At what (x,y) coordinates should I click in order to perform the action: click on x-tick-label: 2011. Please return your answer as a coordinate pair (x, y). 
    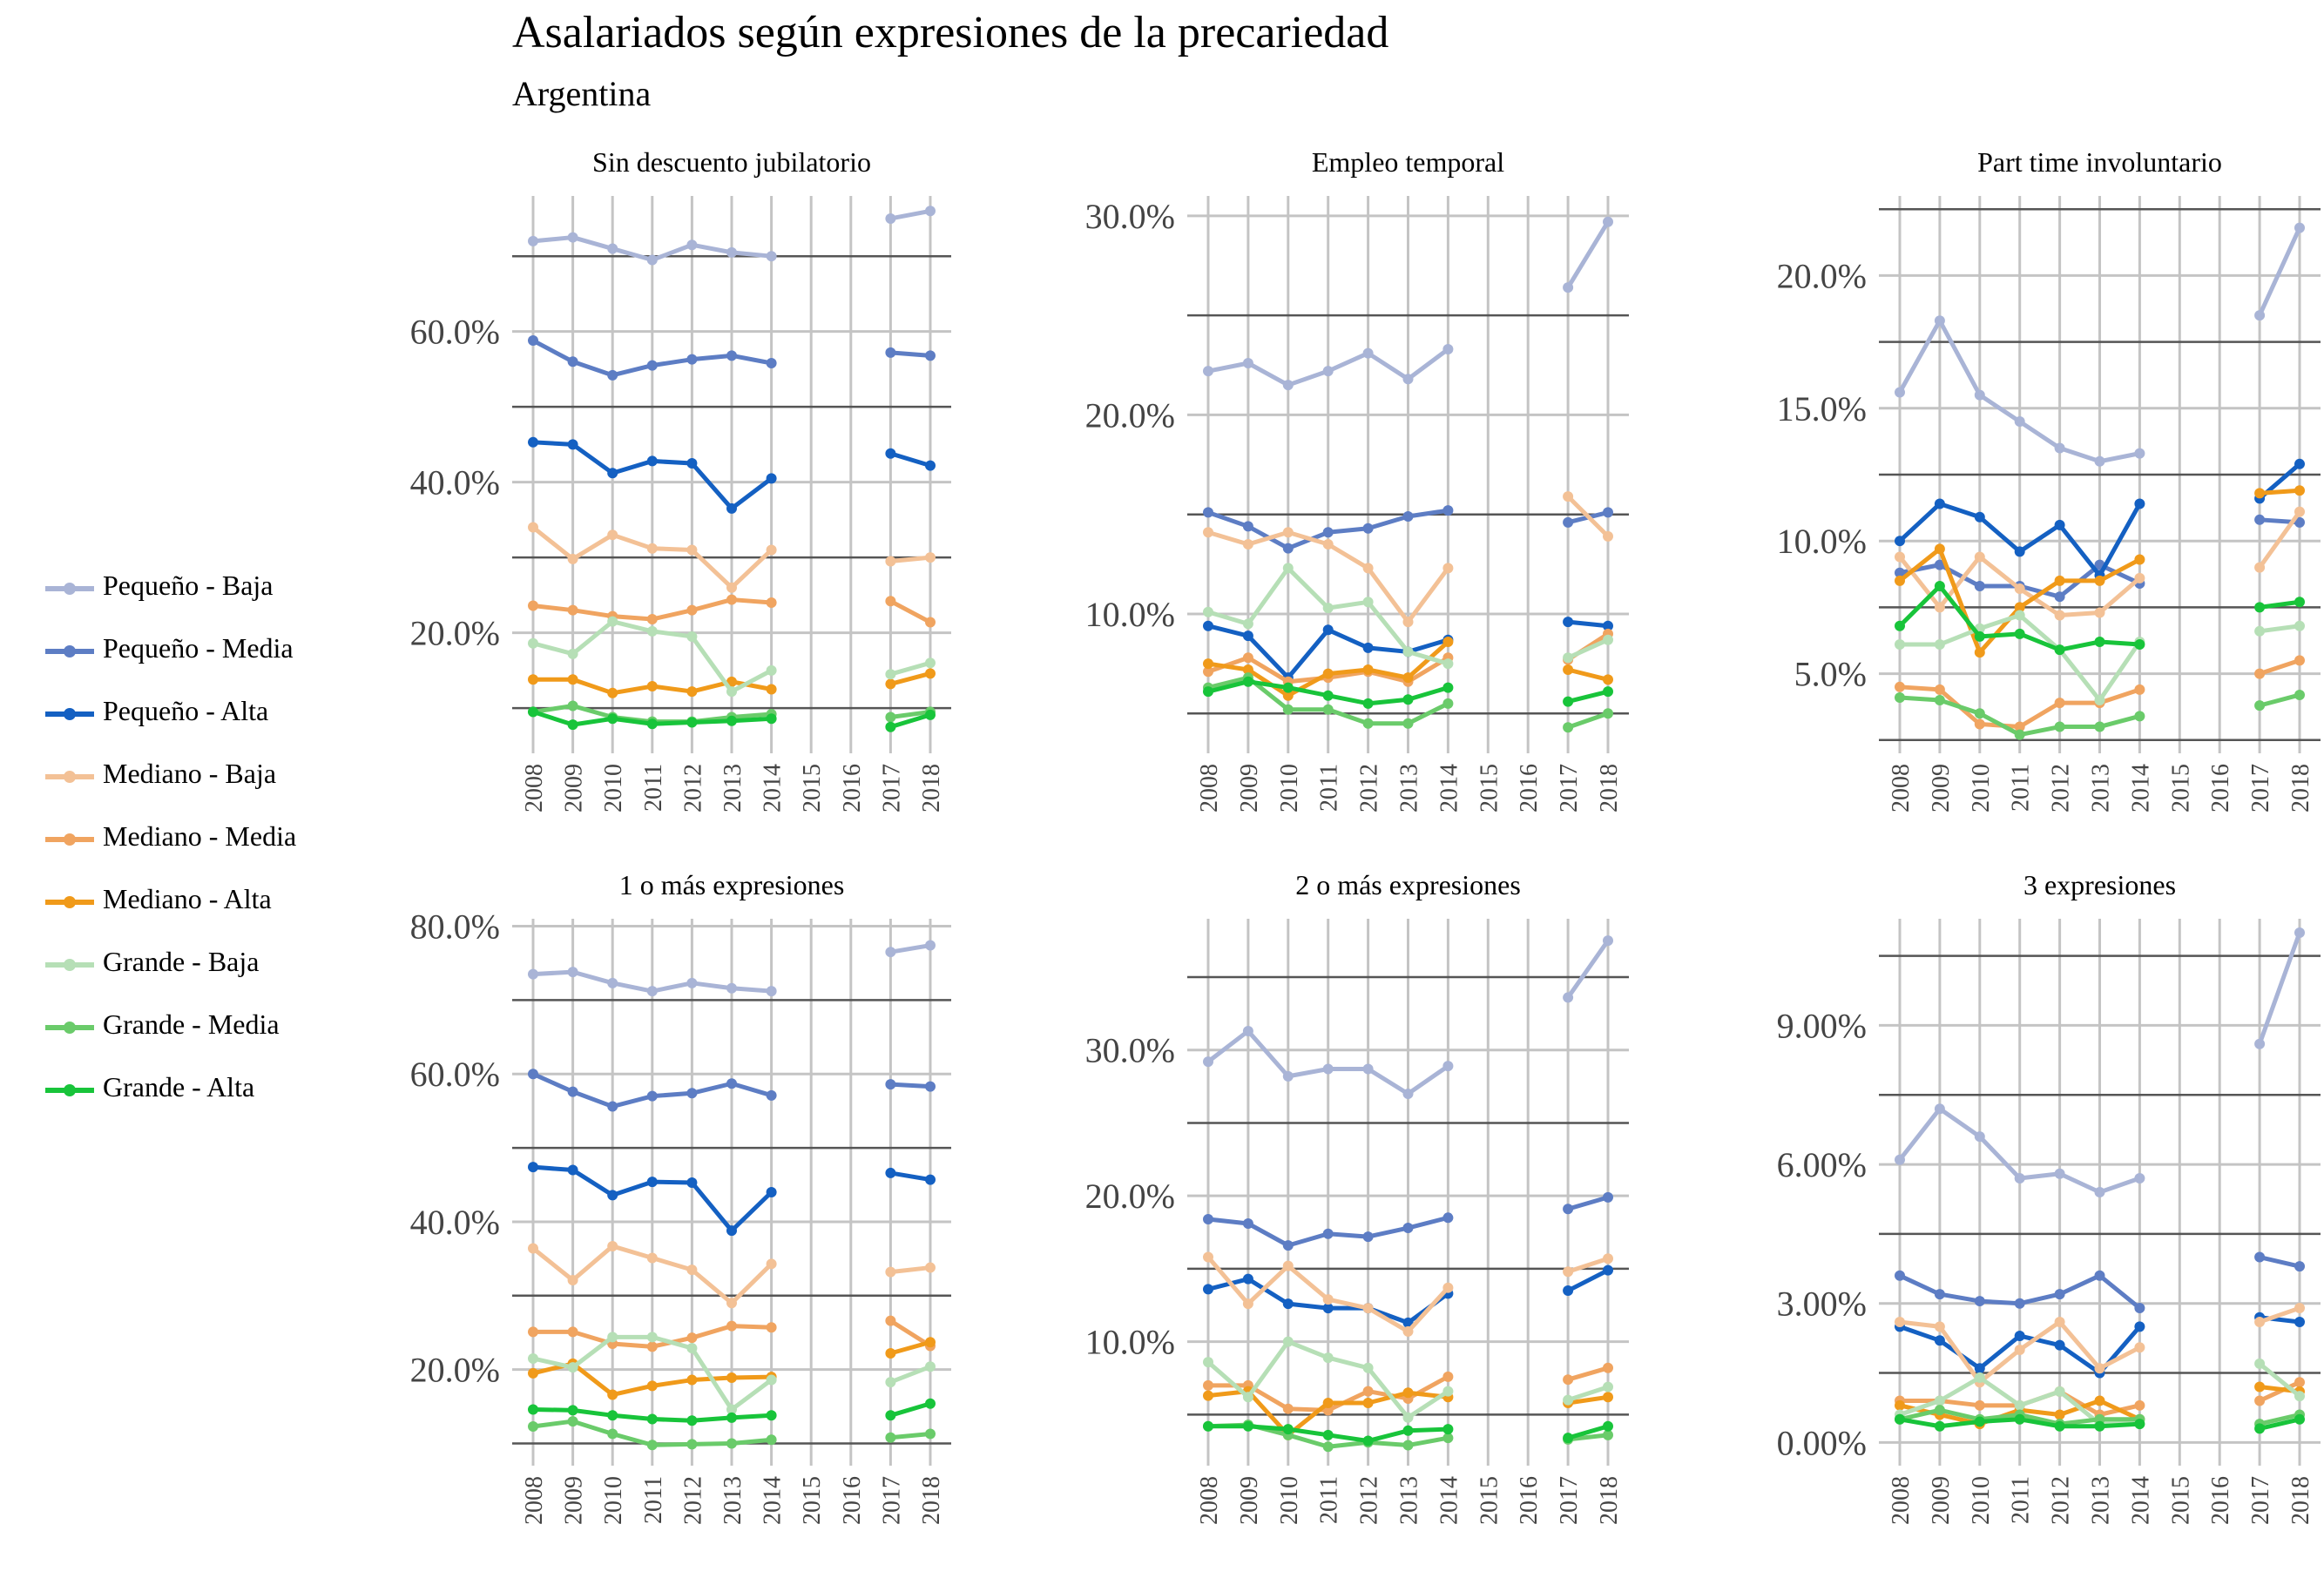
    Looking at the image, I should click on (1329, 1500).